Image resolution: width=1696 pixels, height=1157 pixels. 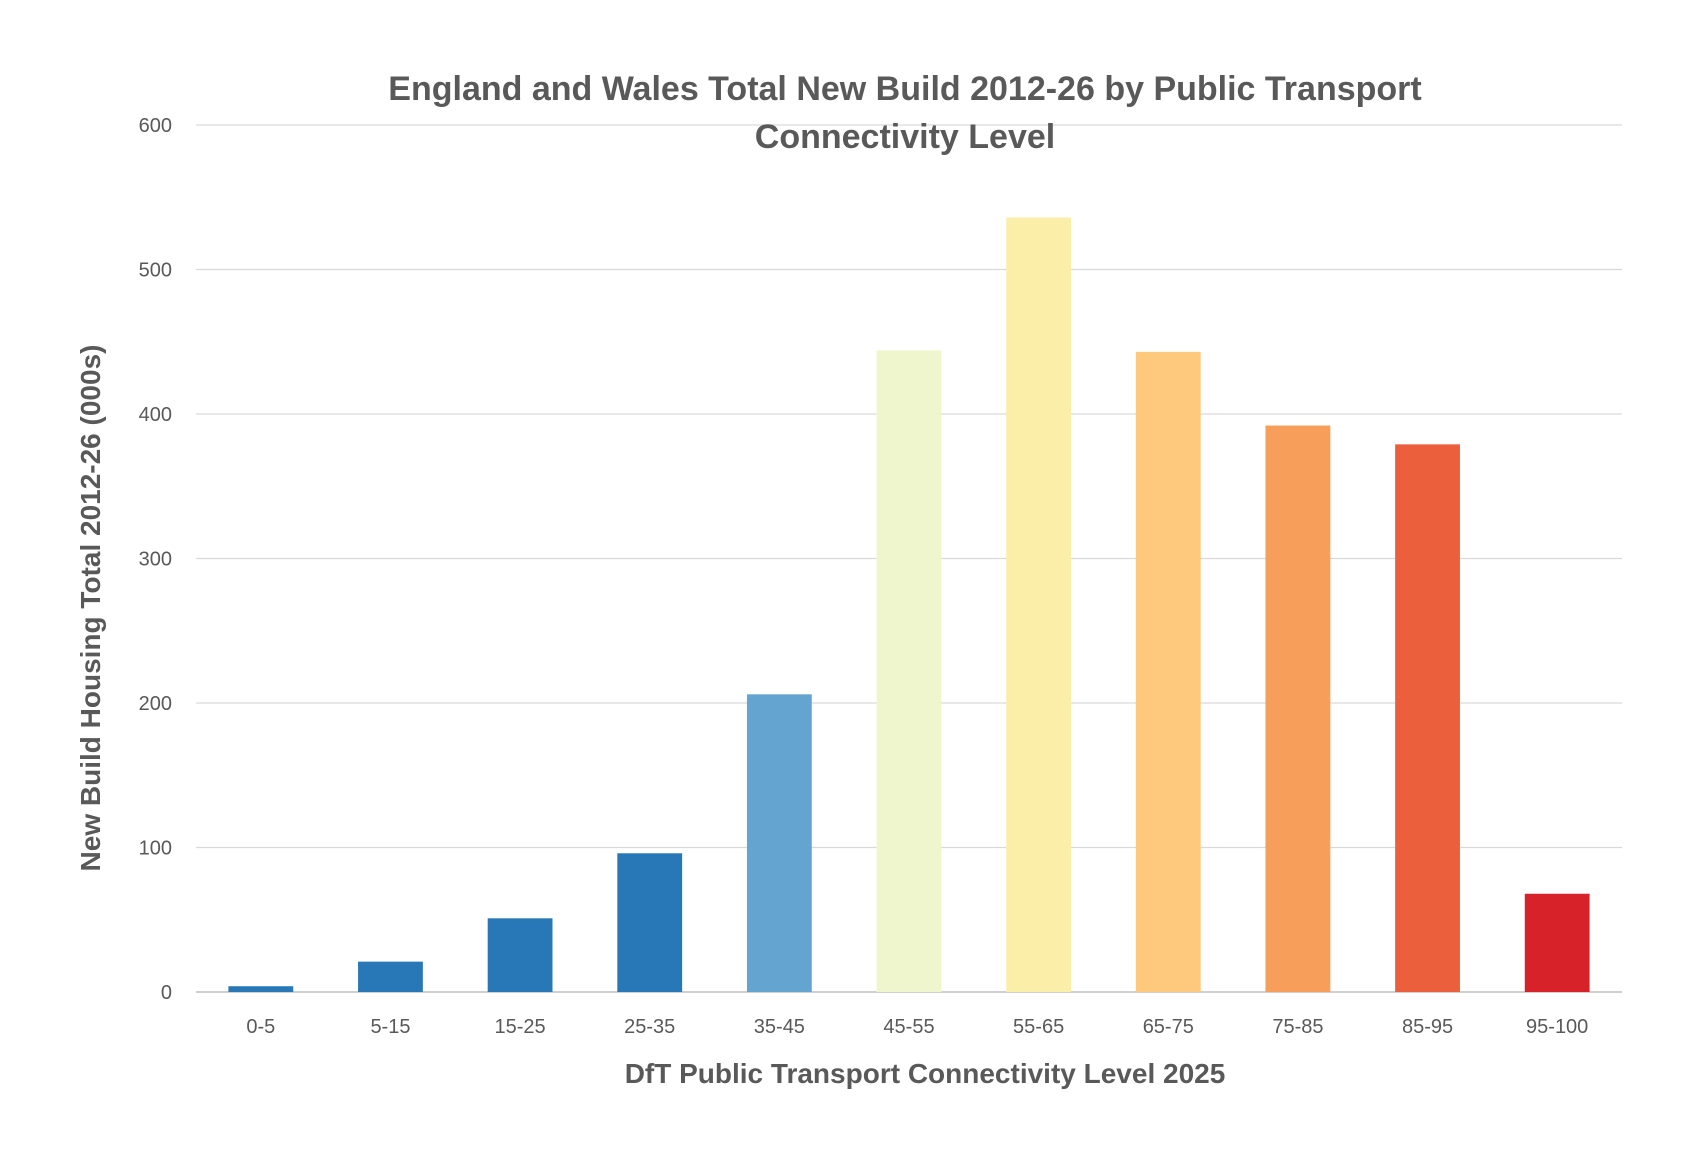 What do you see at coordinates (155, 126) in the screenshot?
I see `y-tick-label: 600` at bounding box center [155, 126].